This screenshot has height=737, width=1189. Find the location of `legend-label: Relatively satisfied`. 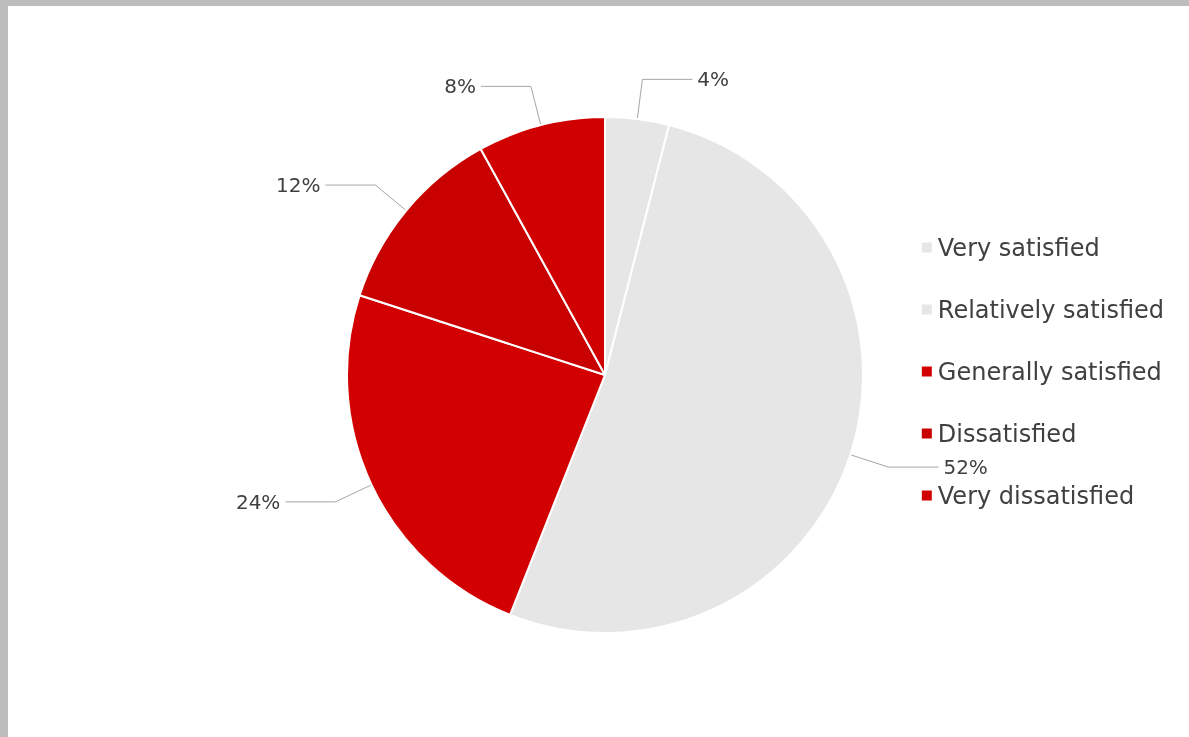

legend-label: Relatively satisfied is located at coordinates (1051, 309).